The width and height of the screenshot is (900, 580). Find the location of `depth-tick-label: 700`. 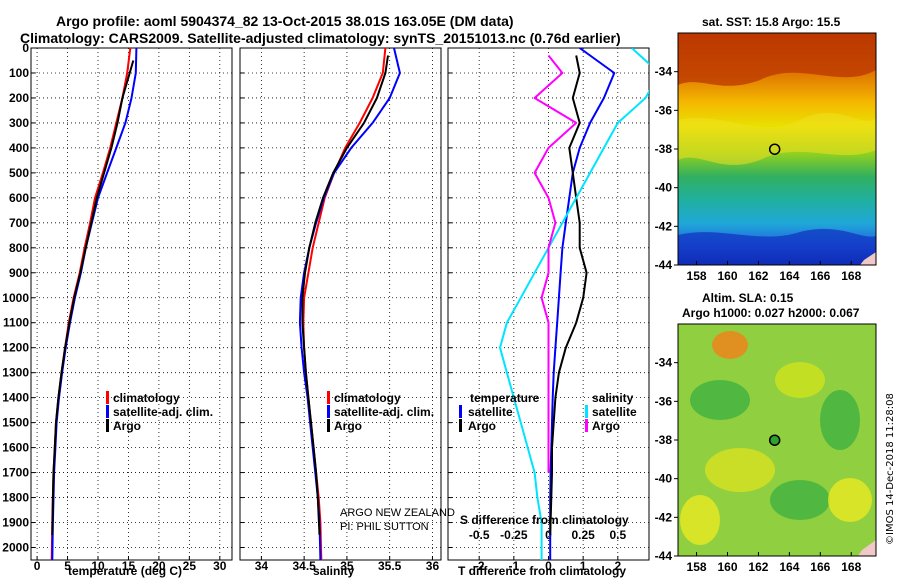

depth-tick-label: 700 is located at coordinates (19, 223).